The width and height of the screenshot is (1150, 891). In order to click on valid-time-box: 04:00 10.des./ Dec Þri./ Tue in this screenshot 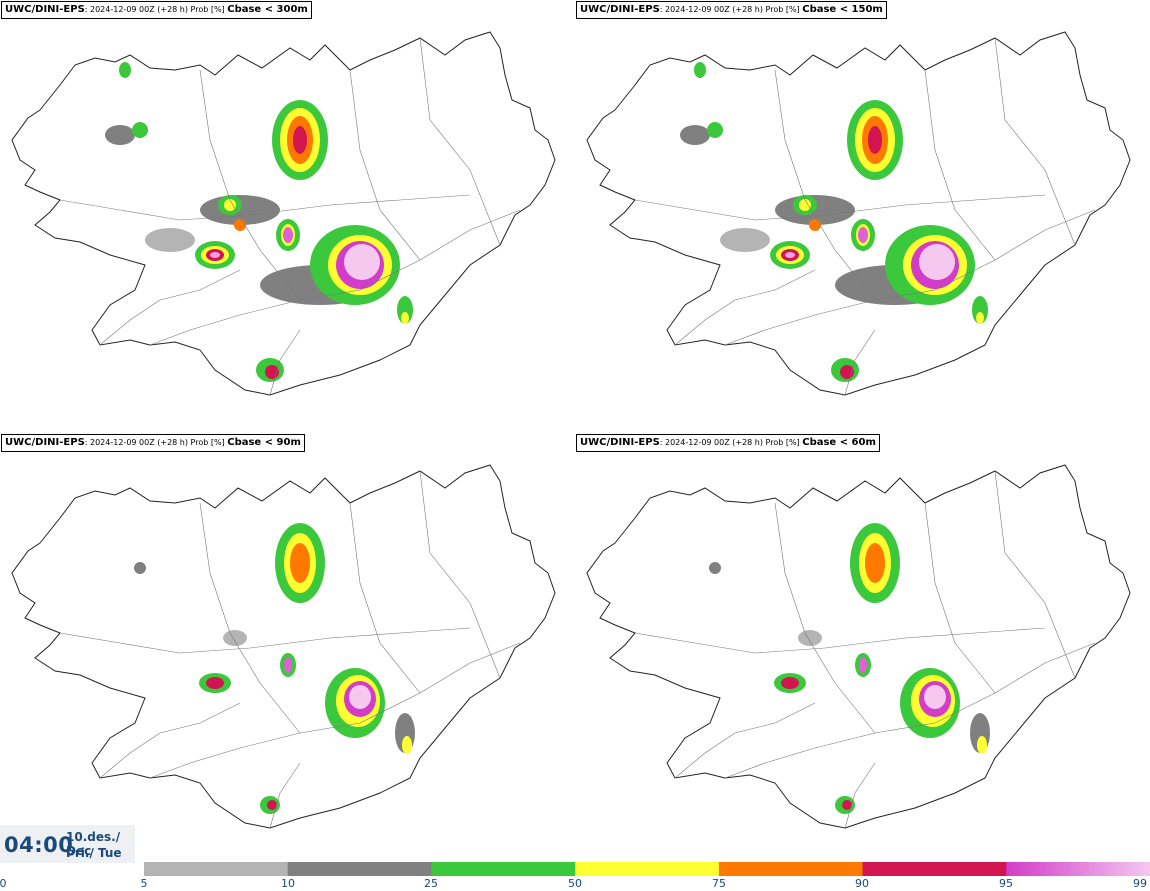, I will do `click(67, 844)`.